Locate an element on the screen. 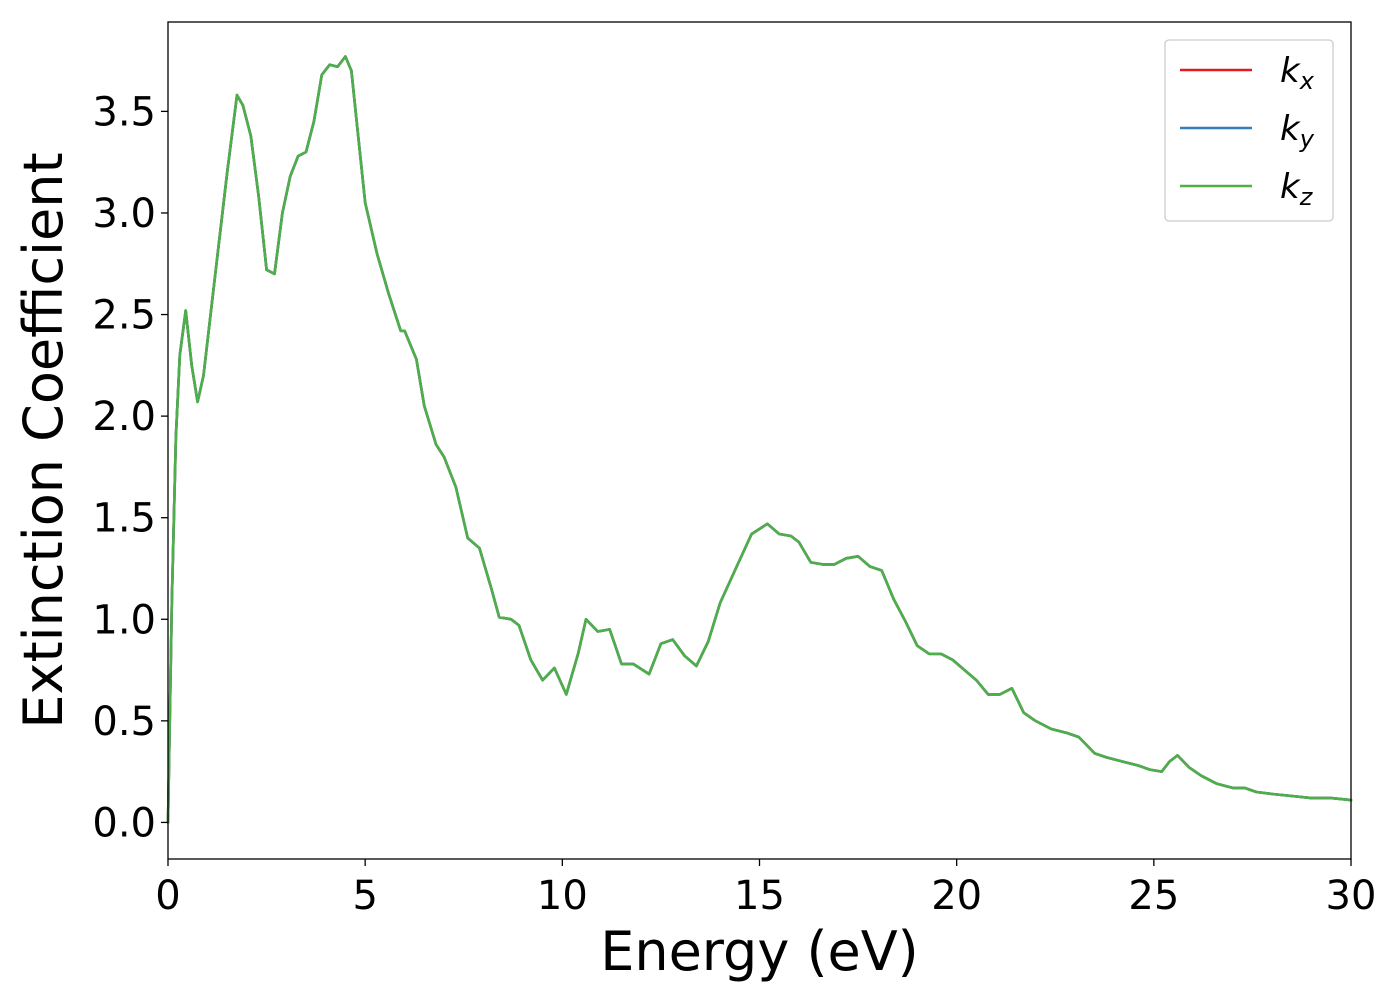 This screenshot has height=1000, width=1400. x-tick-label: 15 is located at coordinates (759, 896).